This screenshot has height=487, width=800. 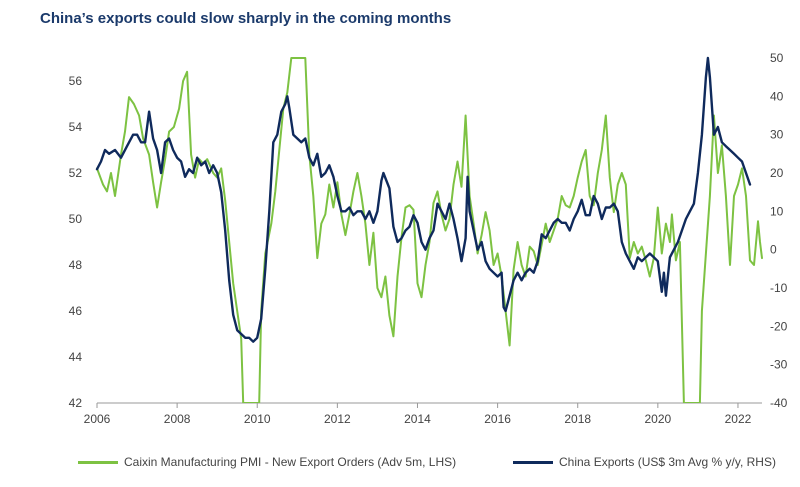 What do you see at coordinates (177, 419) in the screenshot?
I see `x-tick-label: 2008` at bounding box center [177, 419].